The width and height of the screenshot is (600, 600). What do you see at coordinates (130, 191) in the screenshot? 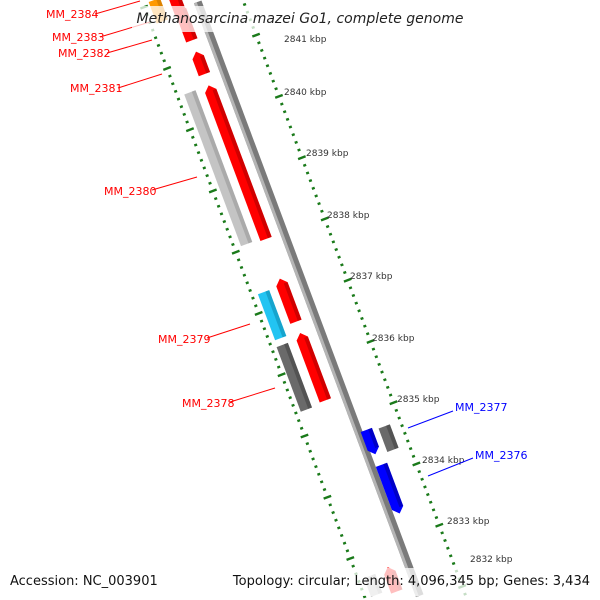
I see `gene-label: MM_2380` at bounding box center [130, 191].